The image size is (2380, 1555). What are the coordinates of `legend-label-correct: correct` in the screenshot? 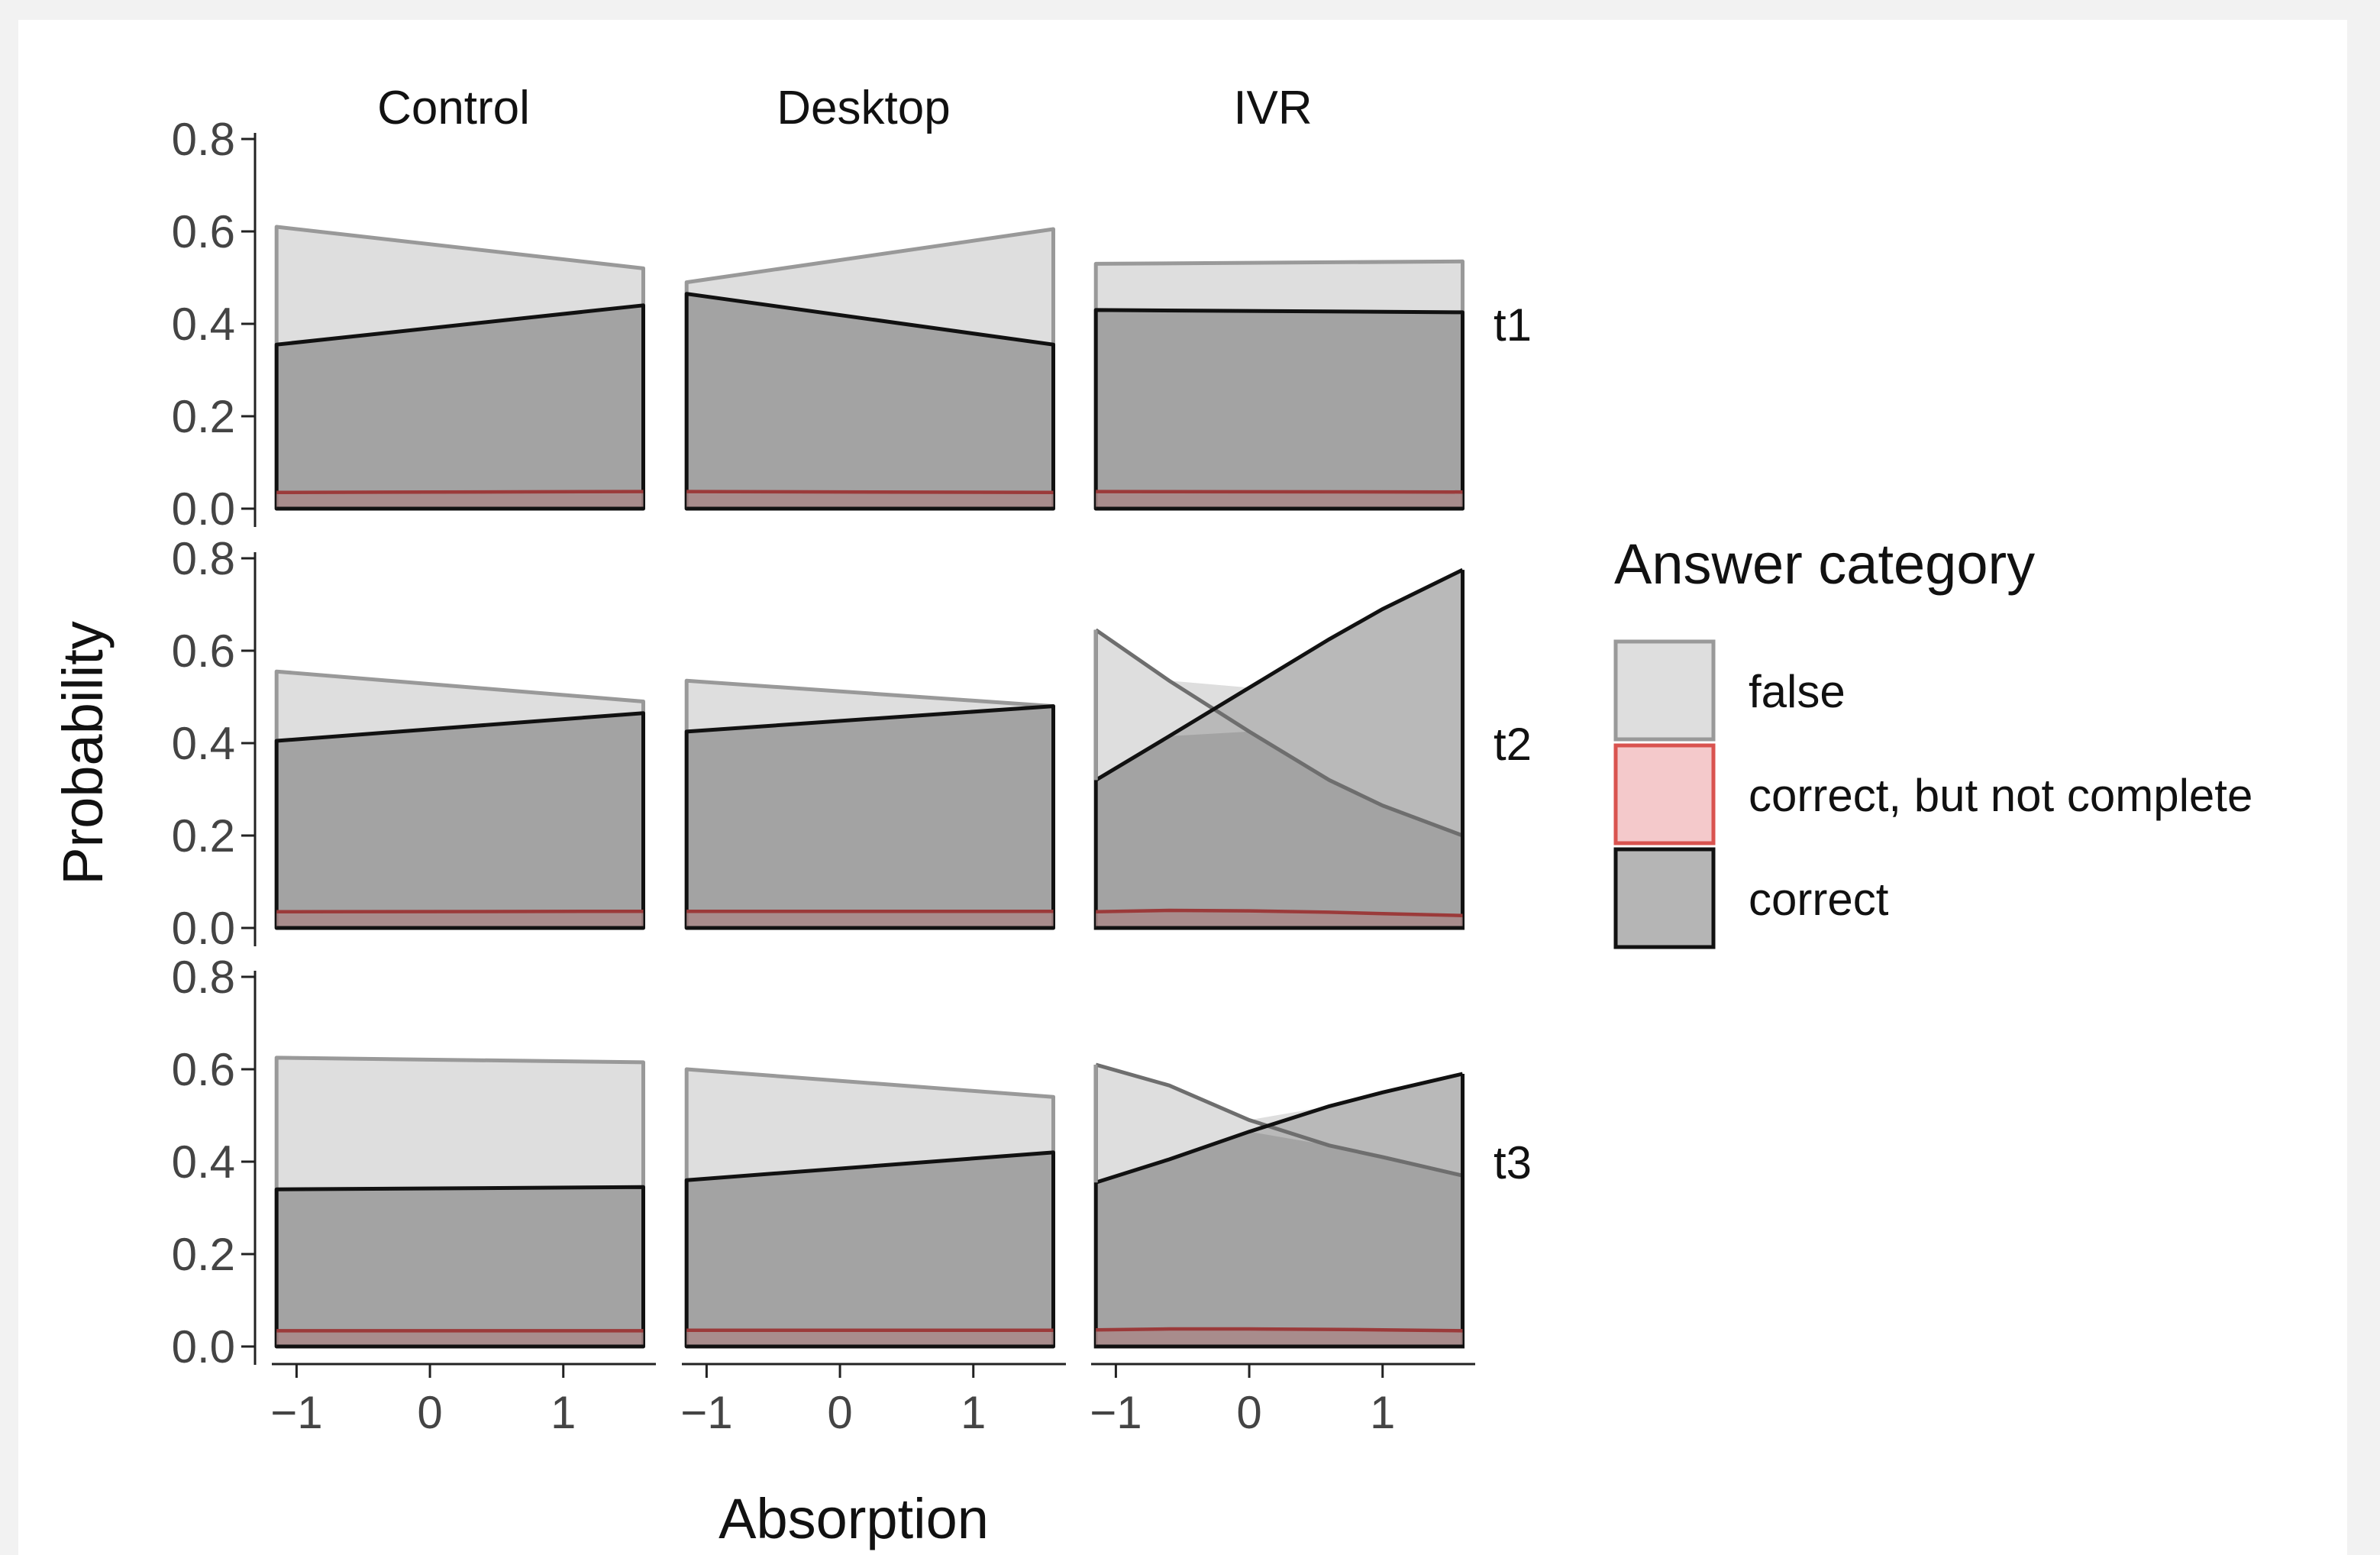 It's located at (1819, 900).